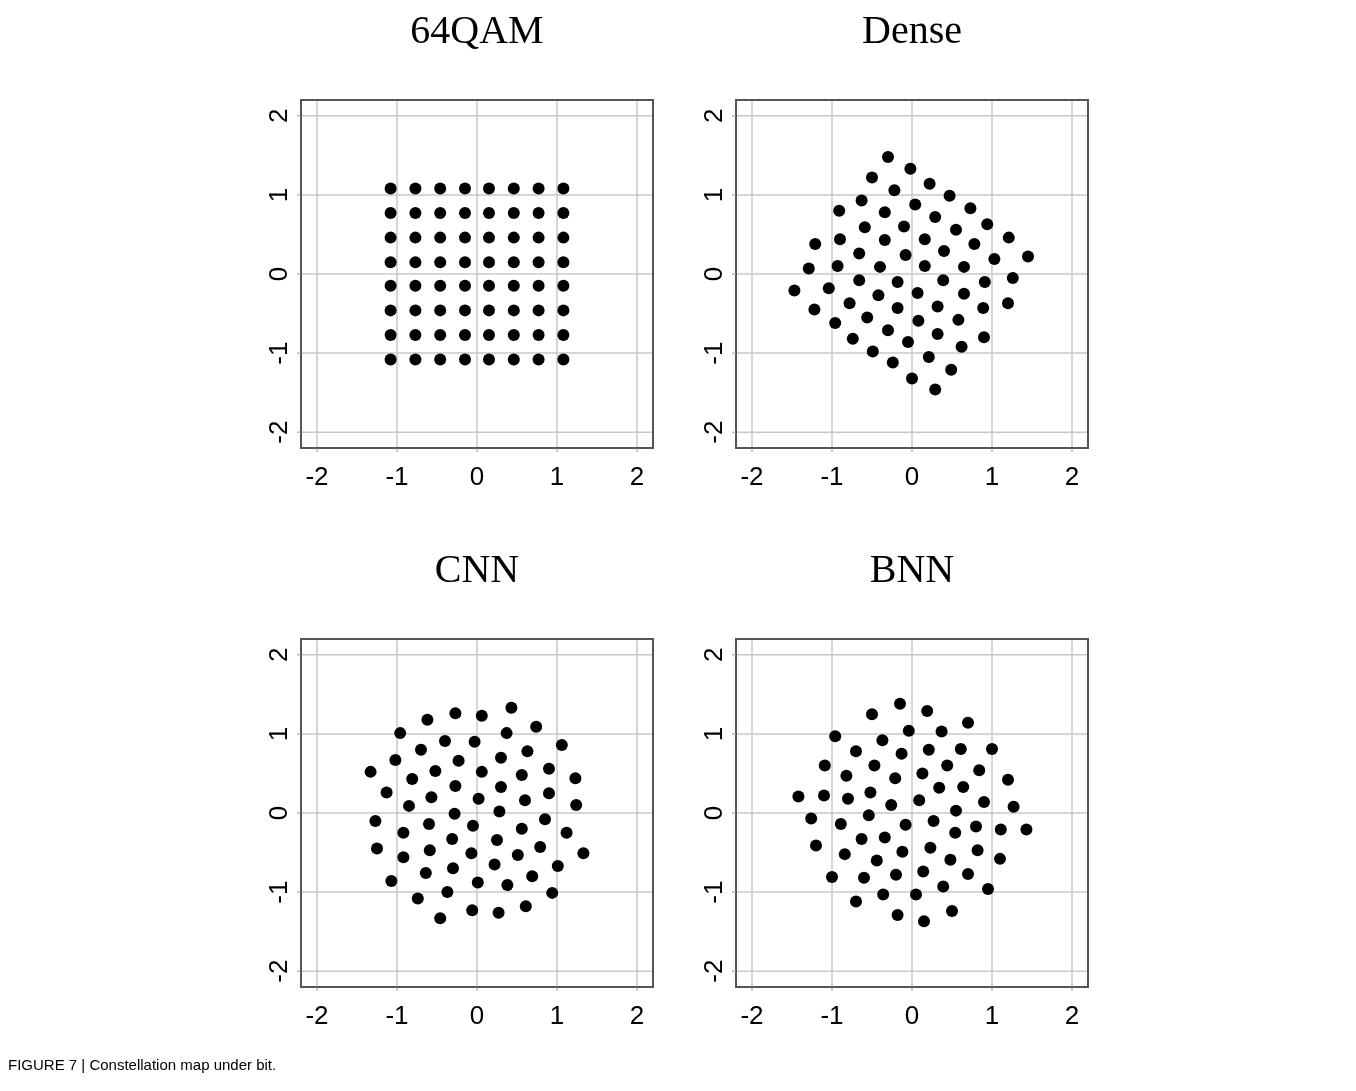 Image resolution: width=1356 pixels, height=1091 pixels. What do you see at coordinates (142, 1064) in the screenshot?
I see `caption: FIGURE 7 | Constellation map under bit.` at bounding box center [142, 1064].